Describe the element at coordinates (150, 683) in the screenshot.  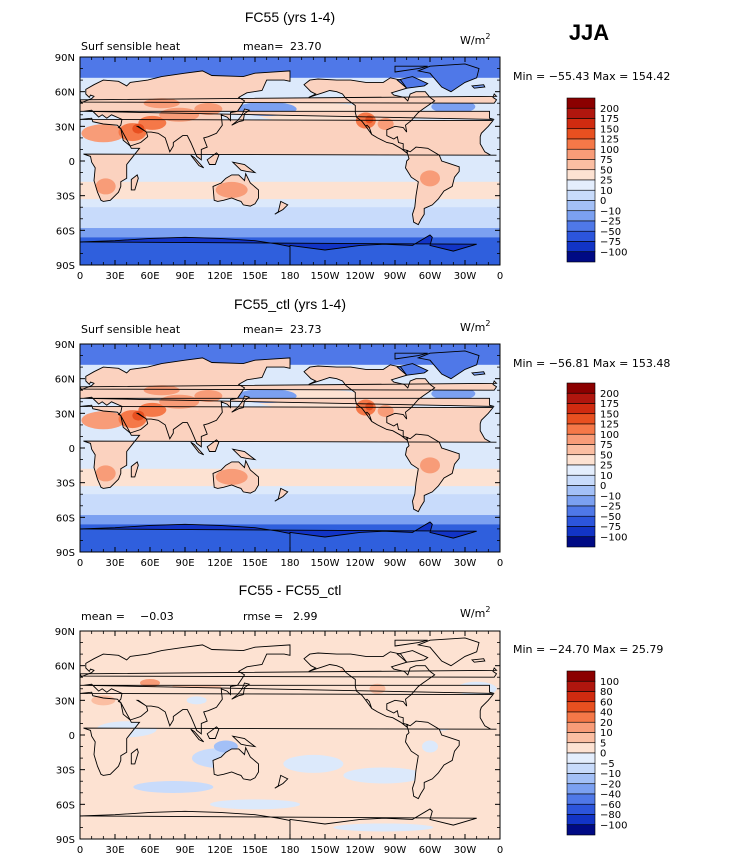
I see `anomaly-land` at that location.